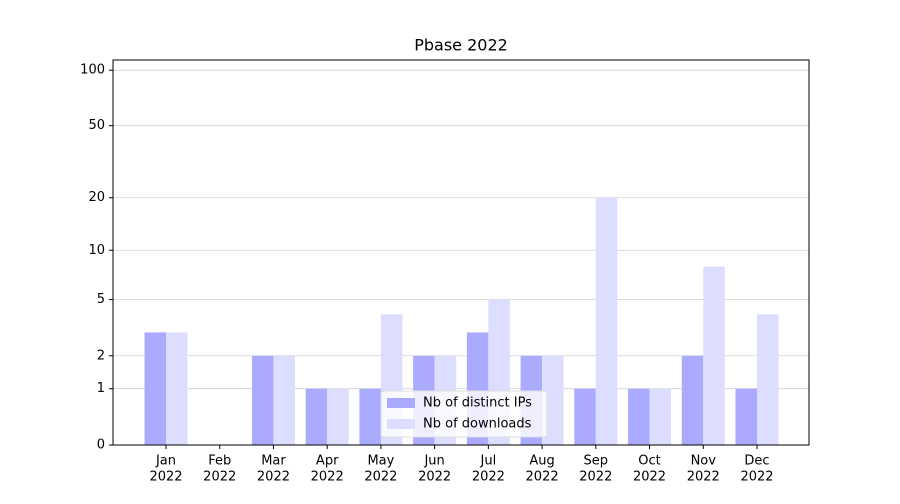  What do you see at coordinates (649, 461) in the screenshot?
I see `x-tick-label: Oct` at bounding box center [649, 461].